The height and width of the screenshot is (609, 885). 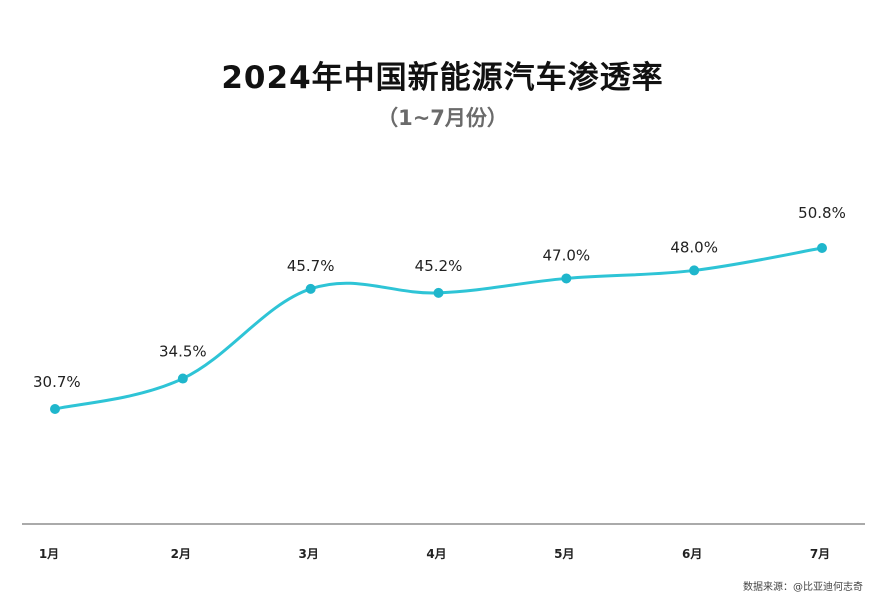 What do you see at coordinates (311, 266) in the screenshot?
I see `data-label: 45.7%` at bounding box center [311, 266].